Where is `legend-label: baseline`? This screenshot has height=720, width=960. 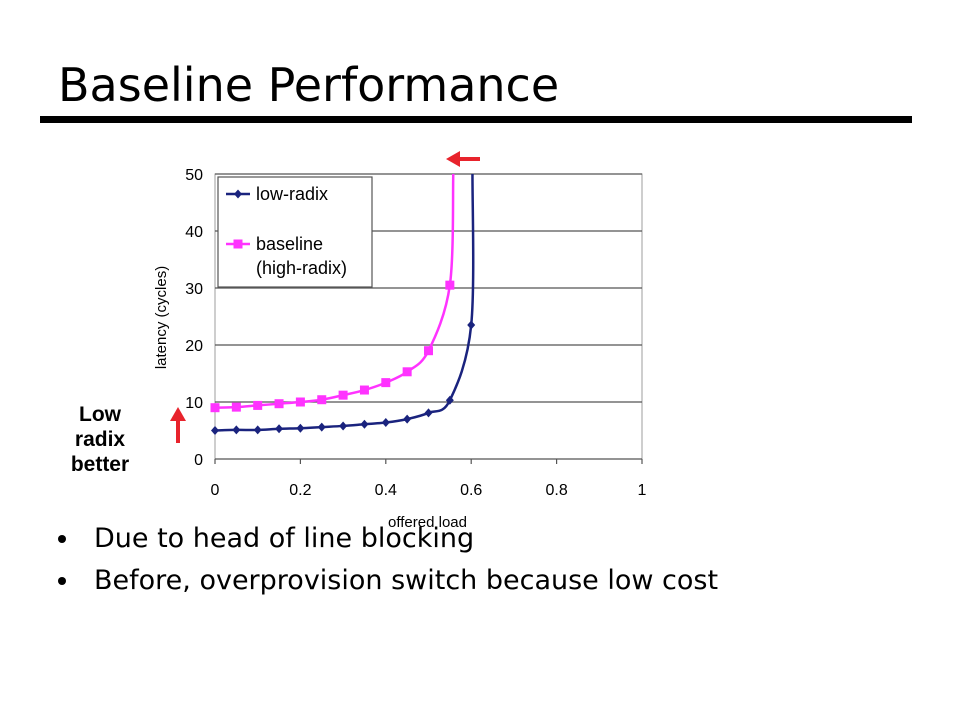 legend-label: baseline is located at coordinates (289, 244).